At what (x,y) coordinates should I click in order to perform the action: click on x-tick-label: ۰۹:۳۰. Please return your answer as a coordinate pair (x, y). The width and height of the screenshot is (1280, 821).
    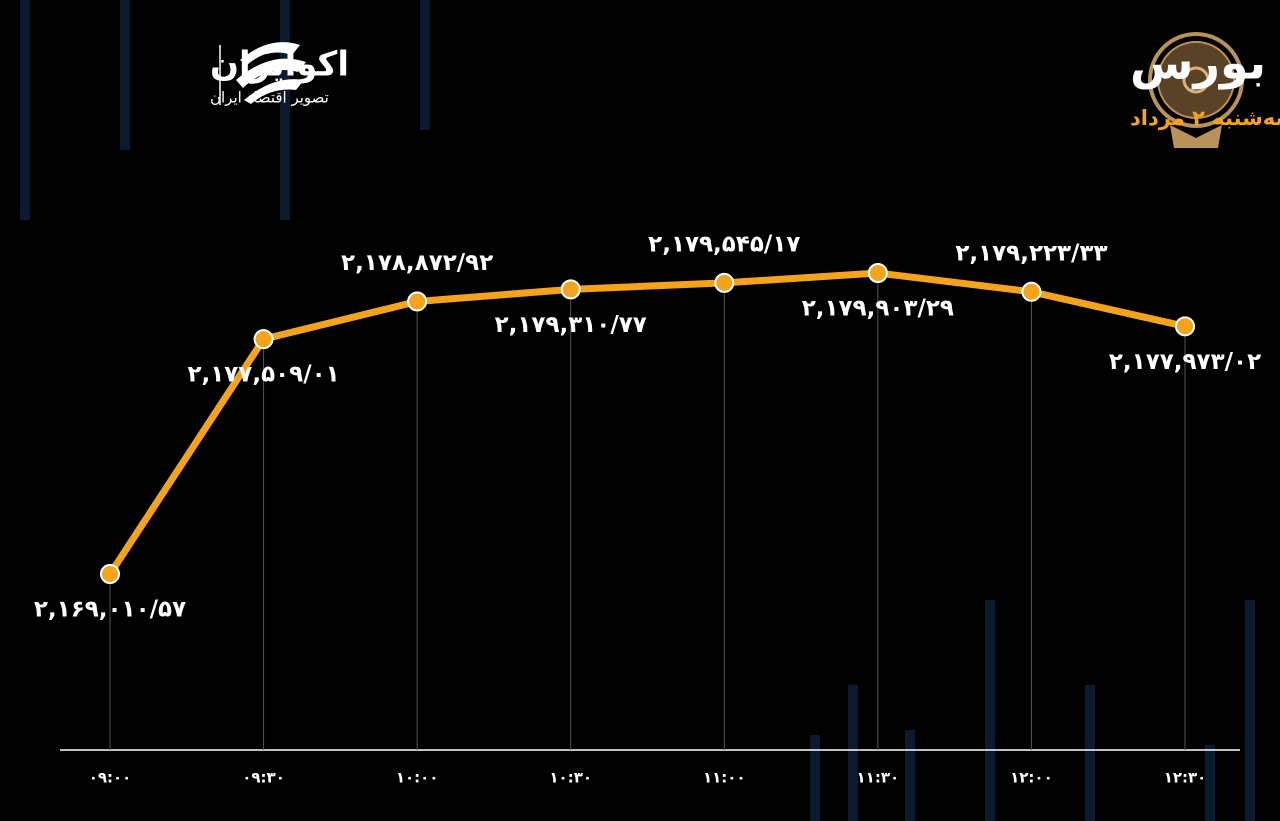
    Looking at the image, I should click on (263, 778).